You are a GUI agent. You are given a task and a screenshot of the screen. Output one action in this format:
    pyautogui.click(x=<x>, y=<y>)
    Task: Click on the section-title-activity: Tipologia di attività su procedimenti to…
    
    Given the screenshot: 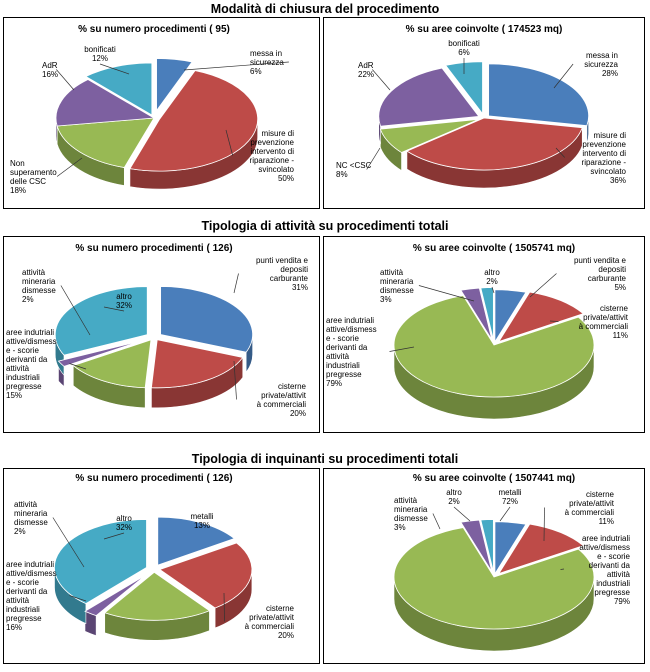 What is the action you would take?
    pyautogui.click(x=325, y=226)
    